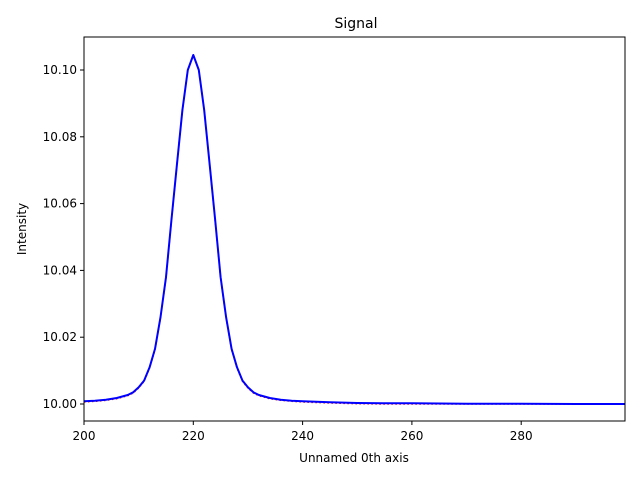  I want to click on y-tick-label: 10.10, so click(60, 70).